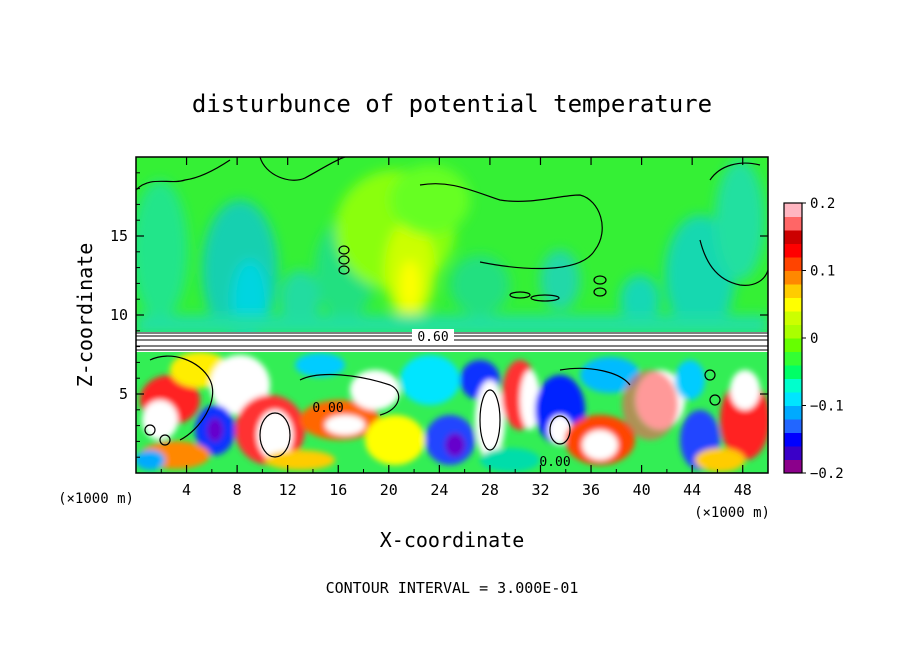 The height and width of the screenshot is (654, 904). I want to click on x-tick-label: 20, so click(389, 490).